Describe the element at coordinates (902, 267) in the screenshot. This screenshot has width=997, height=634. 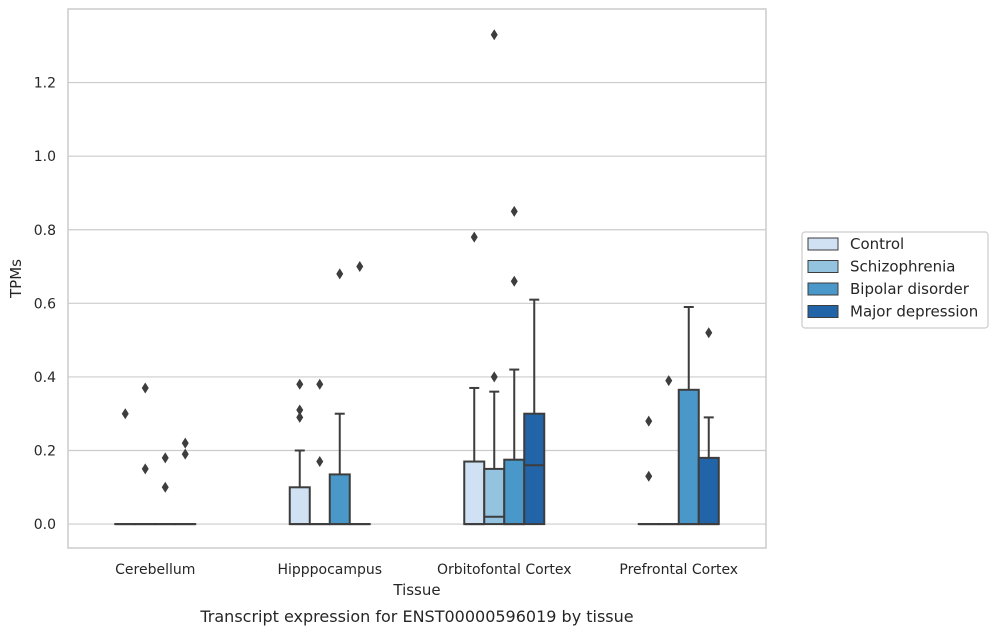
I see `legend-label: Schizophrenia` at that location.